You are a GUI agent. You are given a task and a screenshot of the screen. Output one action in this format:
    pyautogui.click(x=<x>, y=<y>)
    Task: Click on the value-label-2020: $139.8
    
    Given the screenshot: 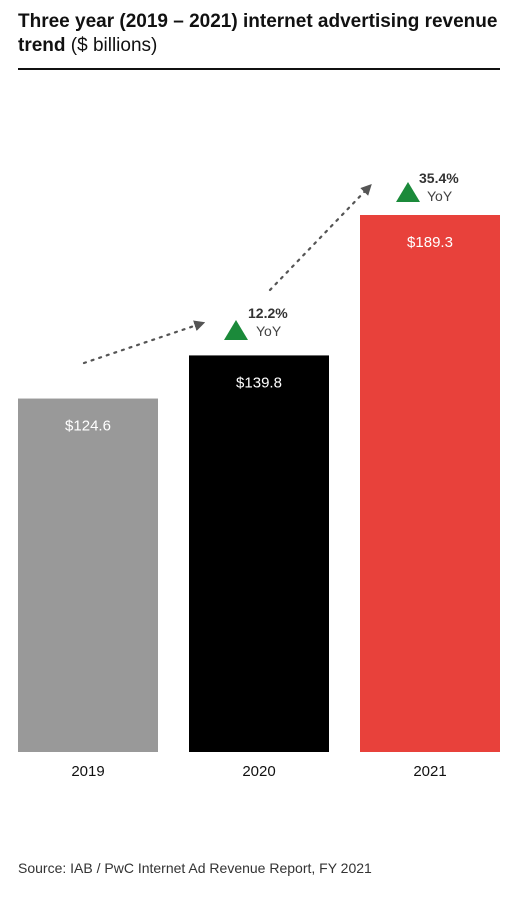 What is the action you would take?
    pyautogui.click(x=259, y=382)
    